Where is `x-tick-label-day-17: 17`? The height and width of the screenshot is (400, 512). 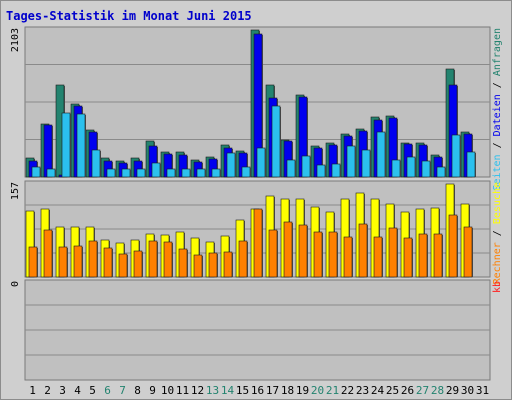 x-tick-label-day-17: 17 is located at coordinates (272, 390).